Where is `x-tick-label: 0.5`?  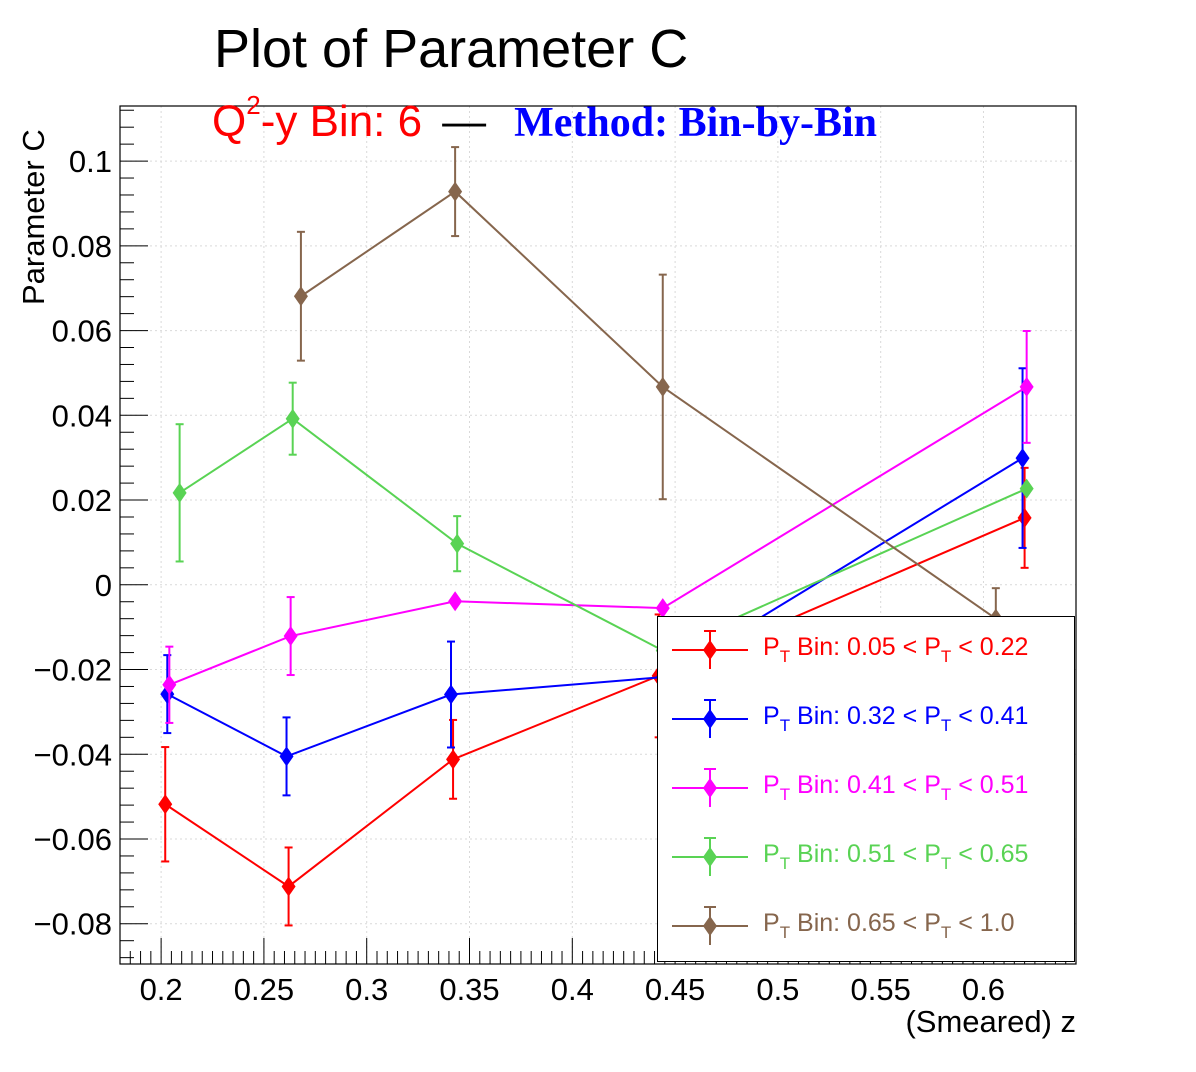
x-tick-label: 0.5 is located at coordinates (777, 989).